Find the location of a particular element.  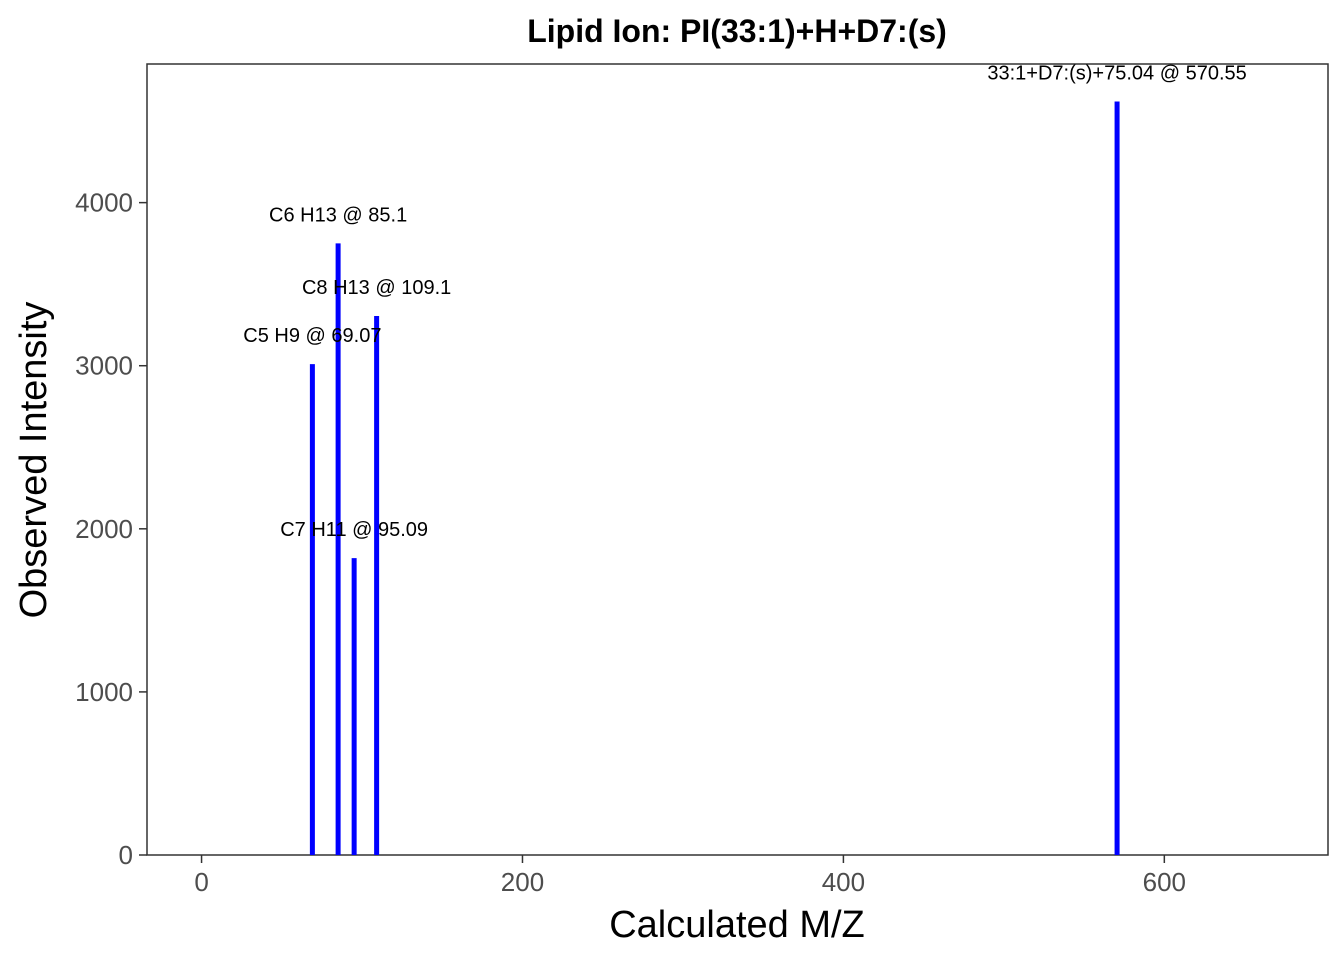

peak-label: 33:1+D7:(s)+75.04 @ 570.55 is located at coordinates (1116, 74).